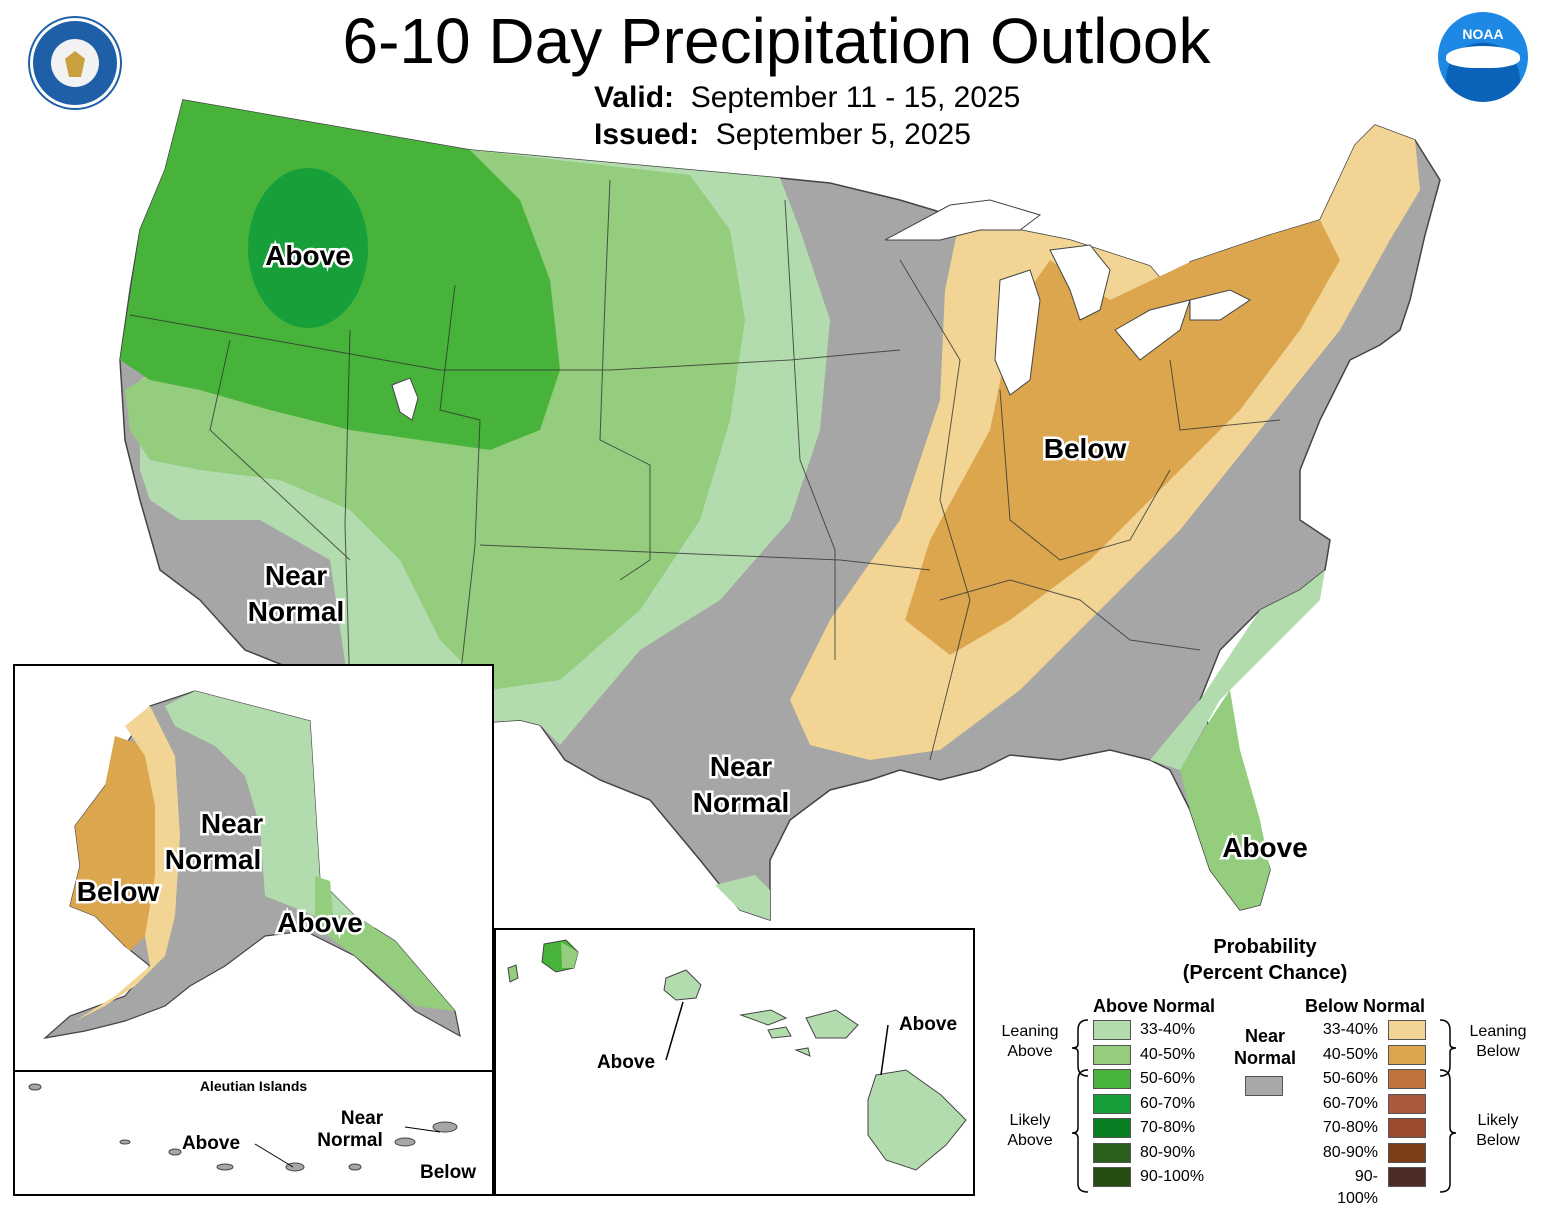  I want to click on commerce-seal-logo, so click(75, 63).